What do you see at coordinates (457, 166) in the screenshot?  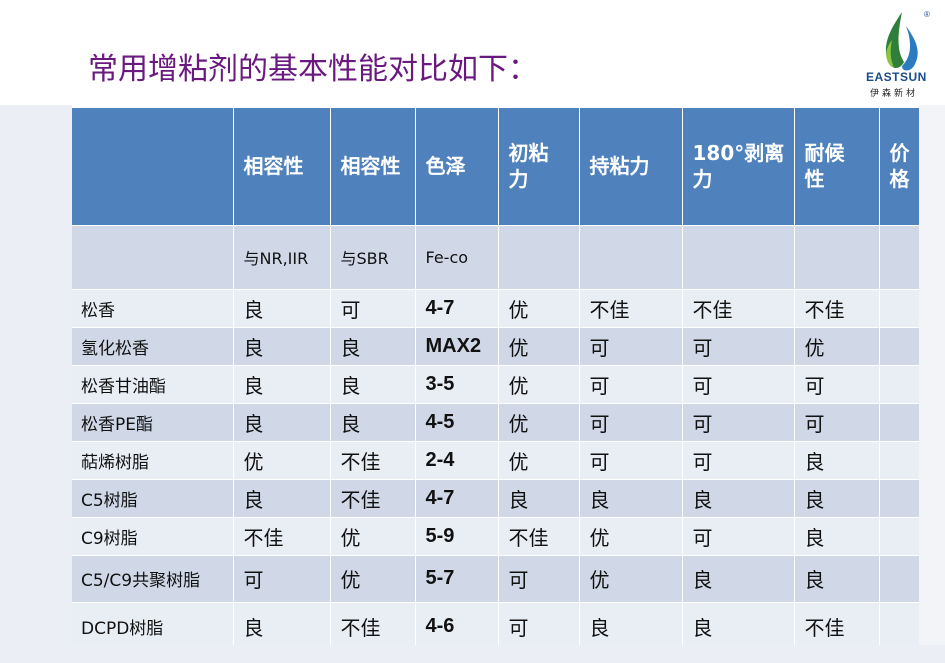 I see `header-cell: 色泽` at bounding box center [457, 166].